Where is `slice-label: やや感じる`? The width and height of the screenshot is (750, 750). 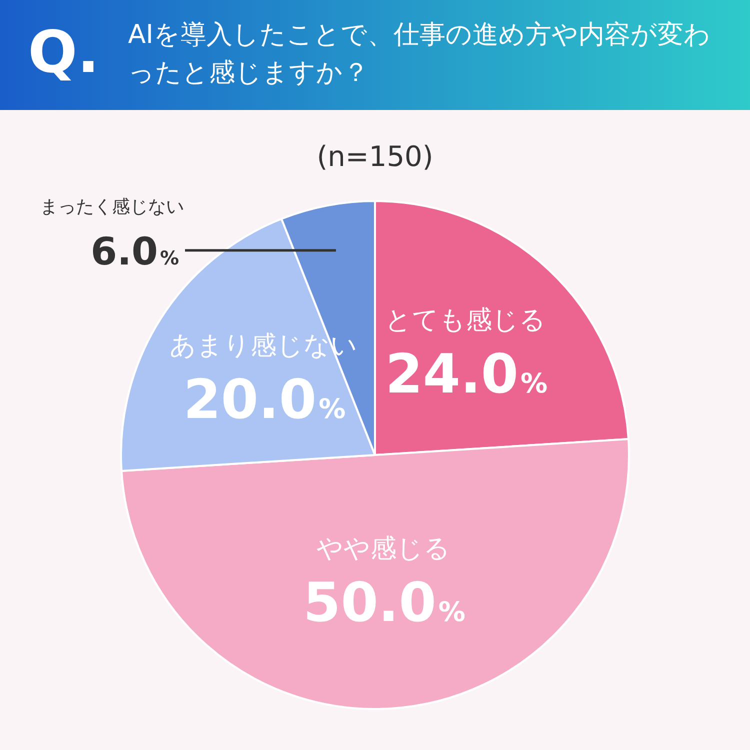 slice-label: やや感じる is located at coordinates (383, 549).